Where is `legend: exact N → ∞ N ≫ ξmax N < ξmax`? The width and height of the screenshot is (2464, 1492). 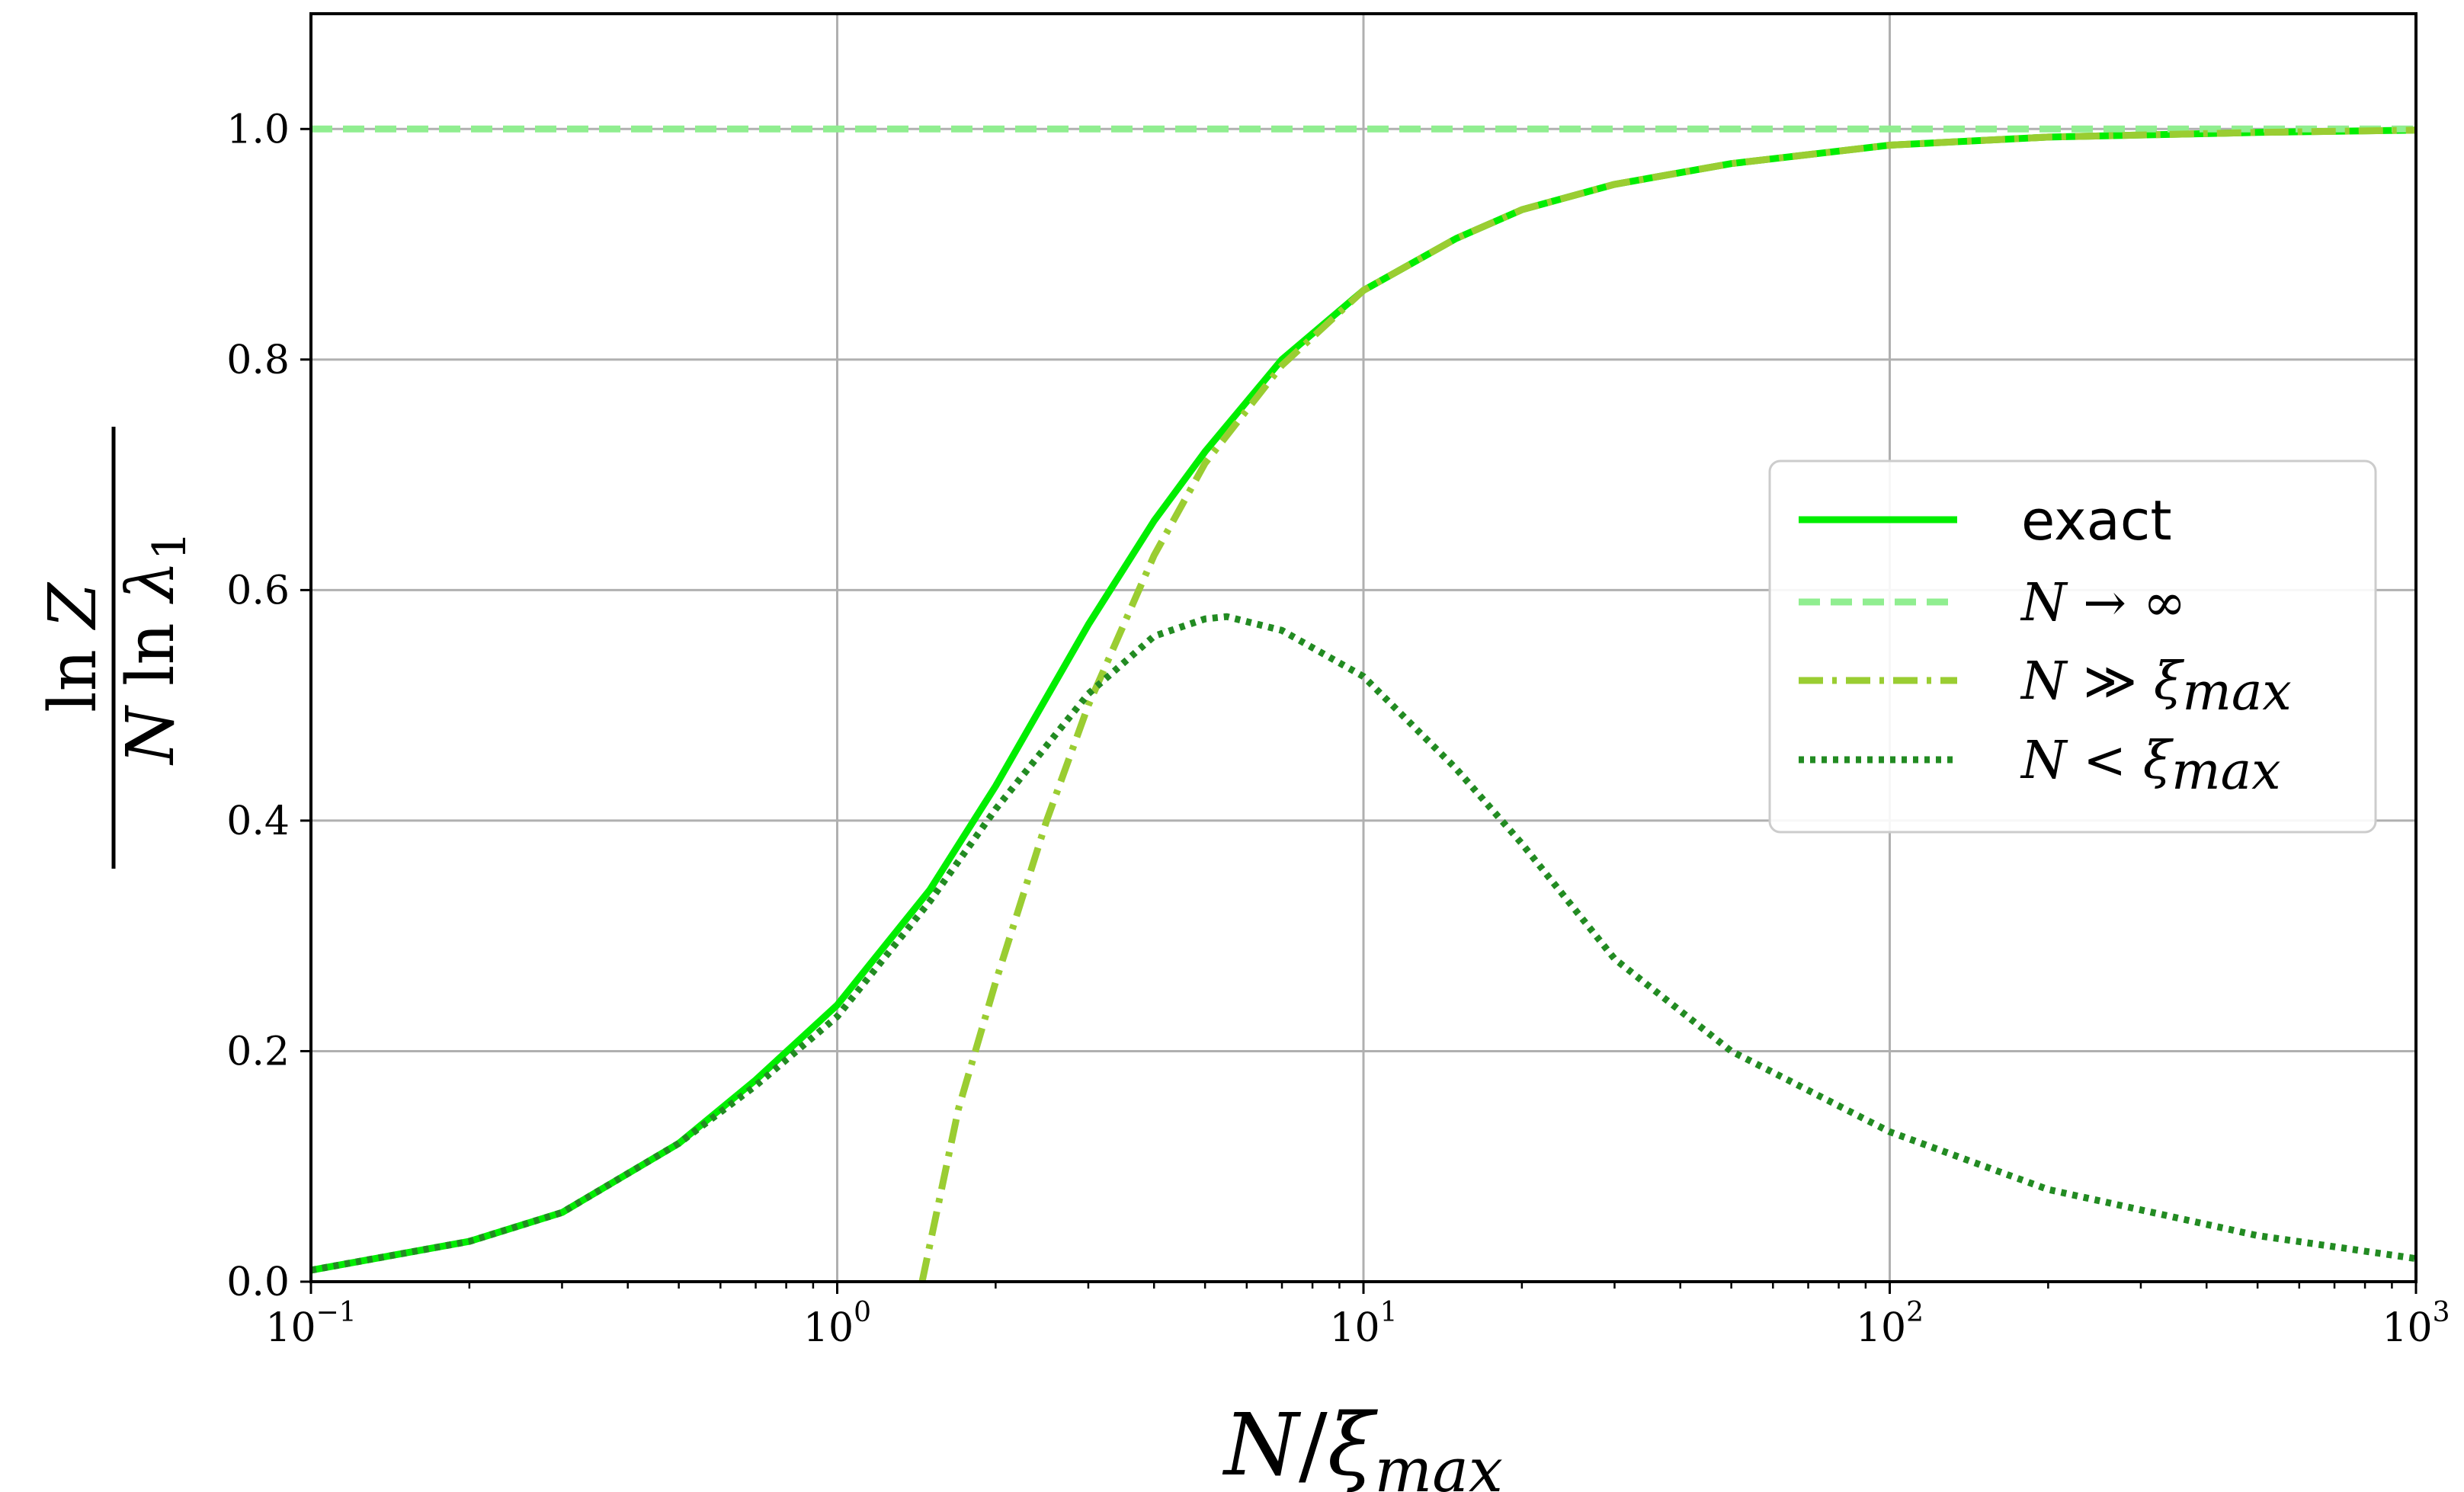
legend: exact N → ∞ N ≫ ξmax N < ξmax is located at coordinates (2072, 647).